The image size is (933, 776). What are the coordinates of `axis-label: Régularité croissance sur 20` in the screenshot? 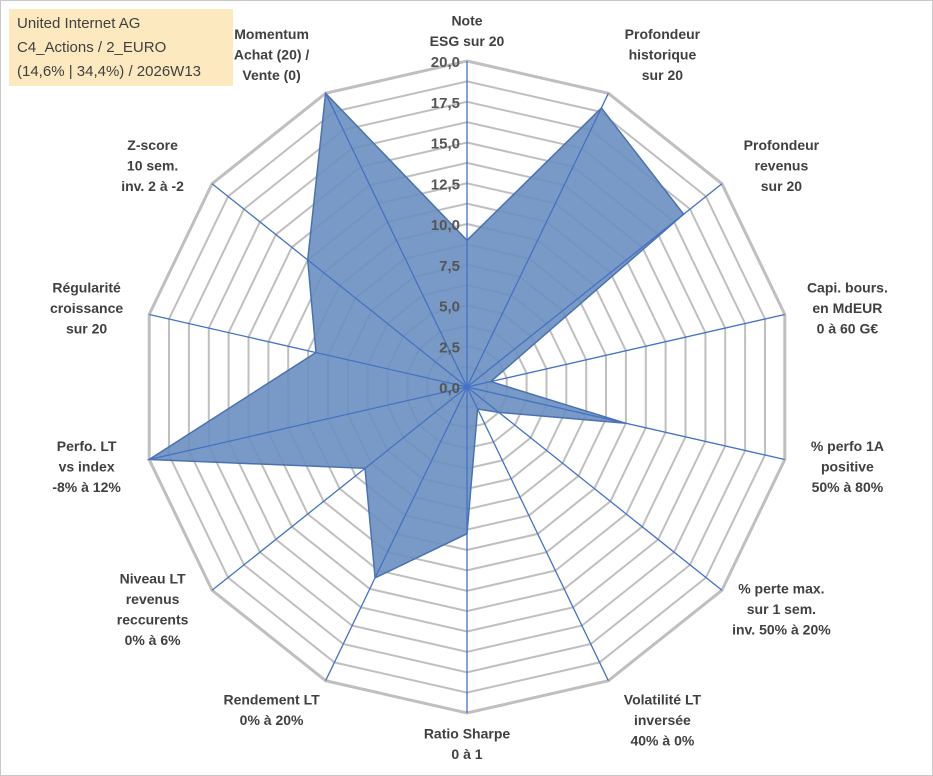 It's located at (86, 308).